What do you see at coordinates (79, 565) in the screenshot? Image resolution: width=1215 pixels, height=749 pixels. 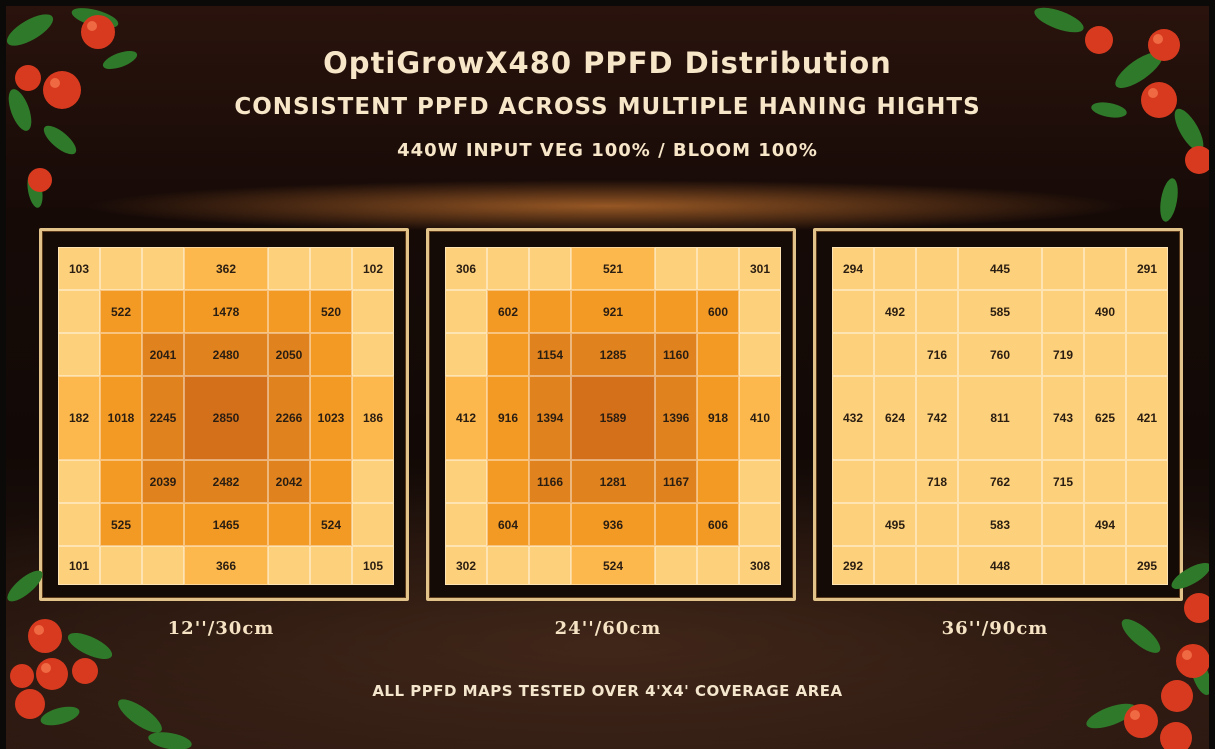 I see `ppfd-cell: 101` at bounding box center [79, 565].